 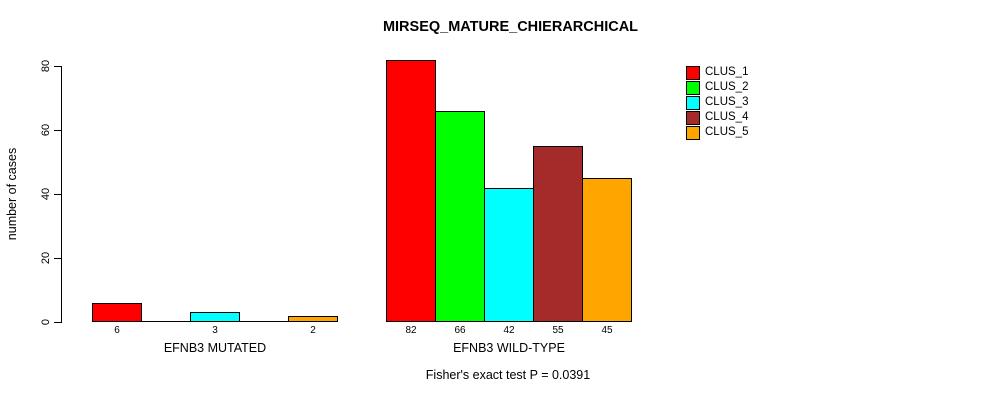 What do you see at coordinates (117, 330) in the screenshot?
I see `bar-value-label: 6` at bounding box center [117, 330].